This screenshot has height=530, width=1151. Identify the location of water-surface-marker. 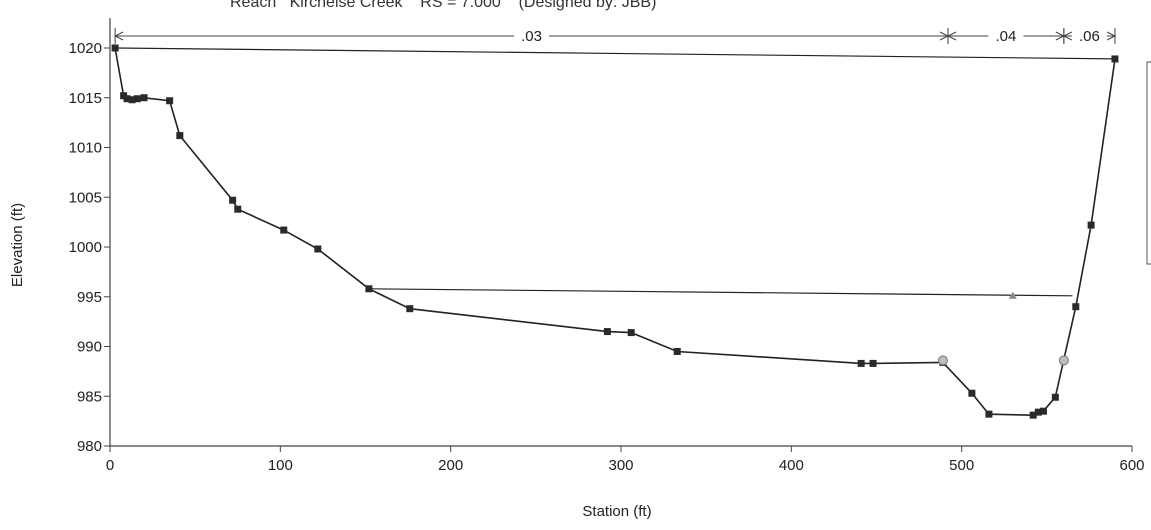
(1012, 295).